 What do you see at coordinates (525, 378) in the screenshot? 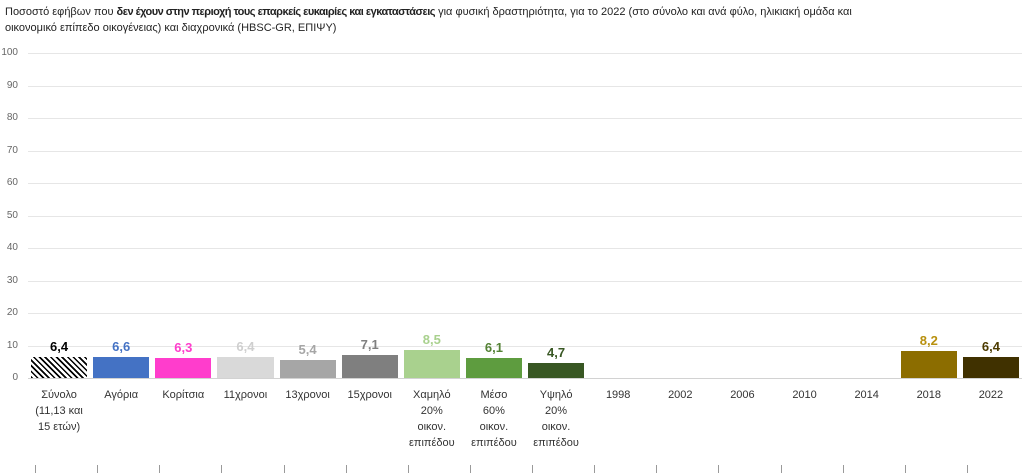
I see `x-axis-baseline` at bounding box center [525, 378].